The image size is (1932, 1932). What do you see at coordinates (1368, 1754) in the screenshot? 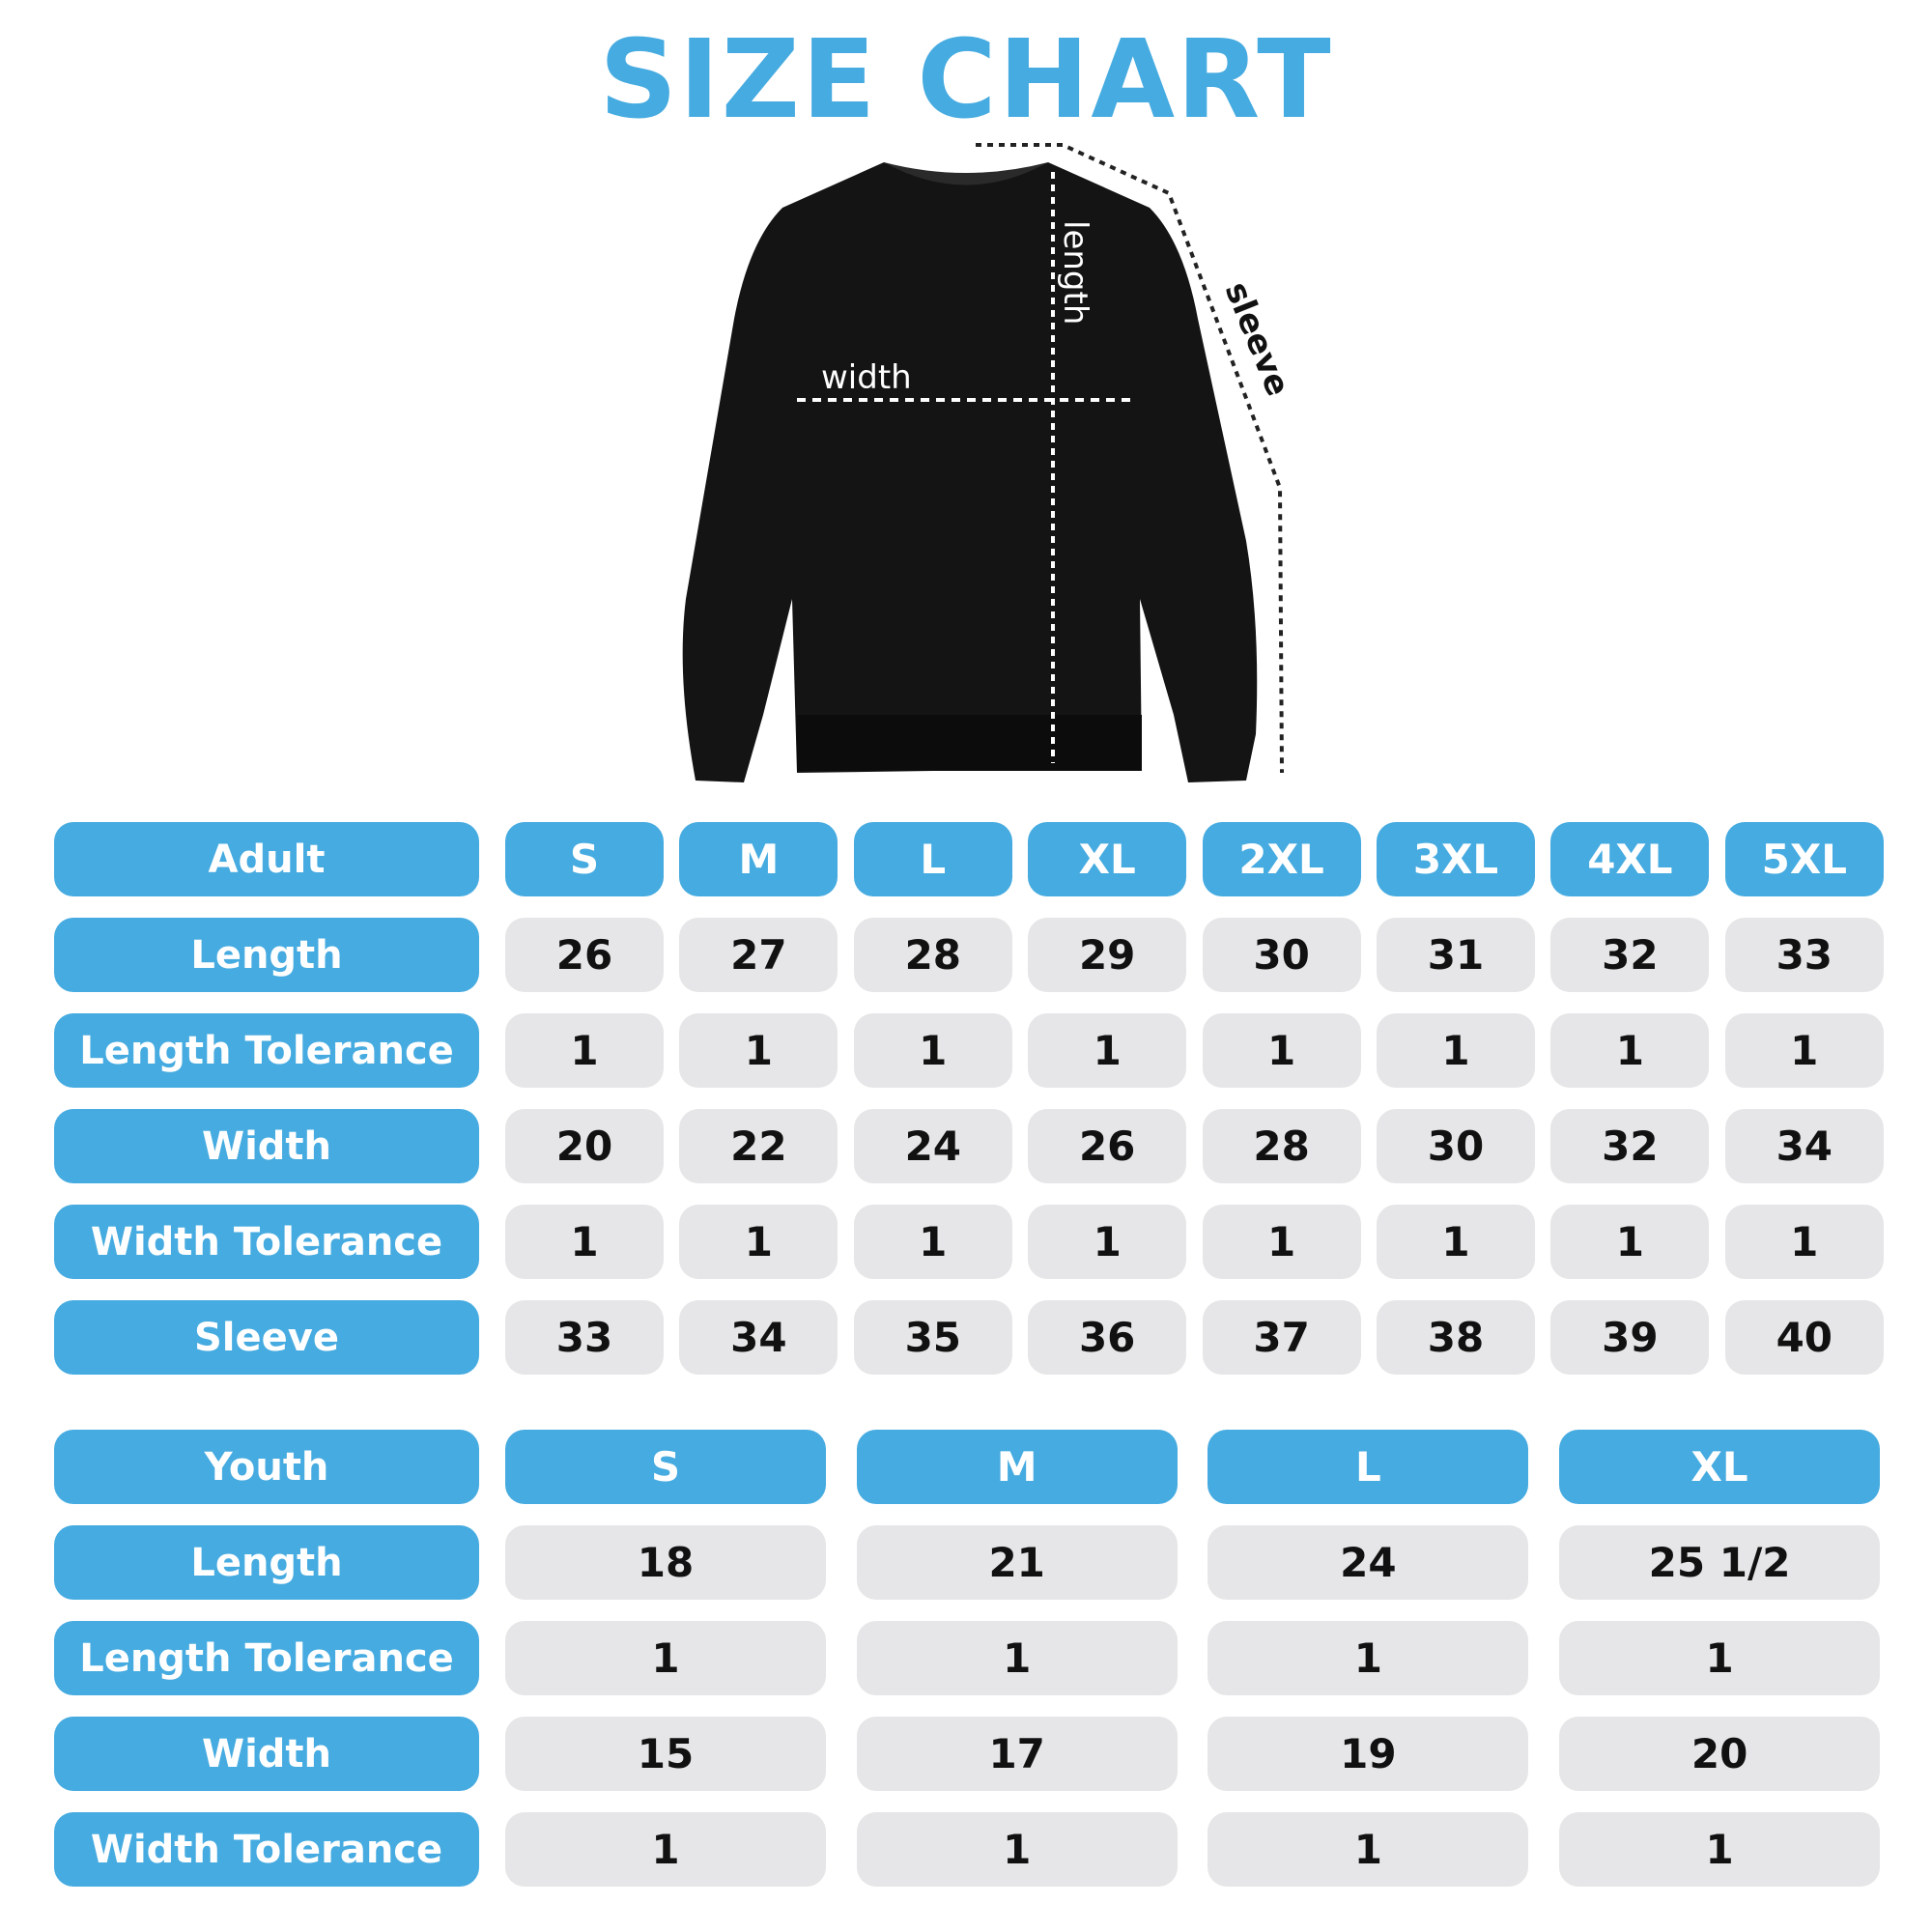
I see `value-cell: 19` at bounding box center [1368, 1754].